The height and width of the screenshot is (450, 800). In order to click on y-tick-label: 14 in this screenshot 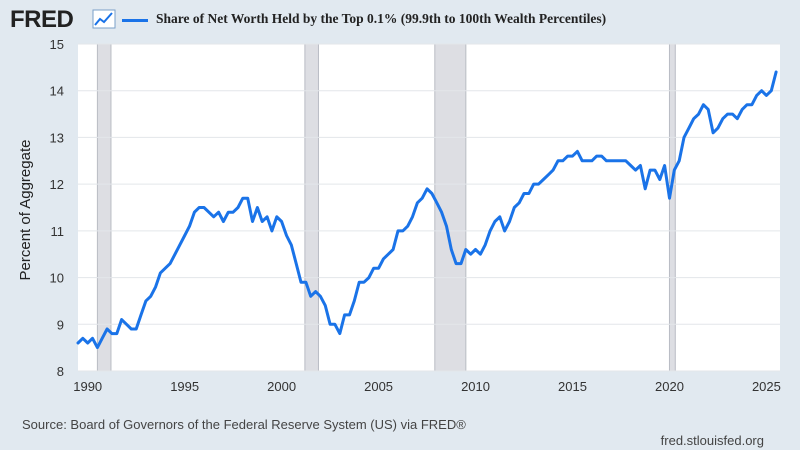, I will do `click(57, 91)`.